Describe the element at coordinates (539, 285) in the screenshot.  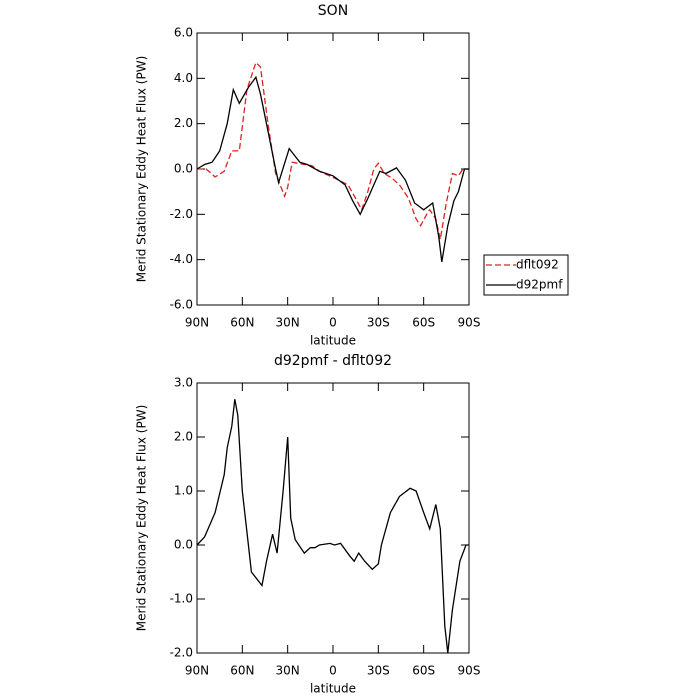
I see `legend-label: d92pmf` at that location.